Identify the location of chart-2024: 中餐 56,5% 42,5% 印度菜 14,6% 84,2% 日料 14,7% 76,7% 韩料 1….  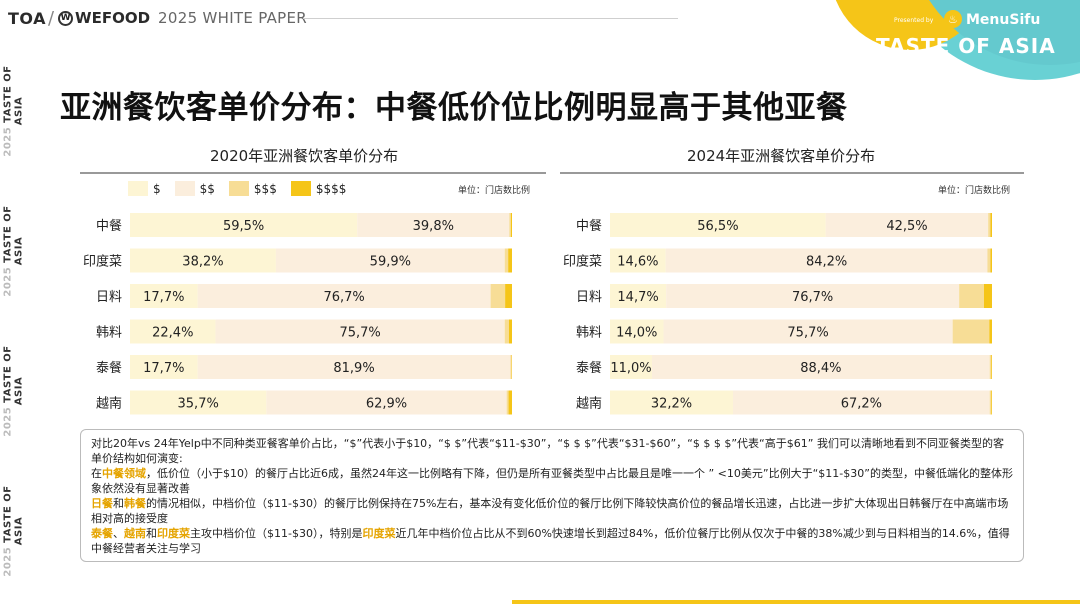
(777, 314).